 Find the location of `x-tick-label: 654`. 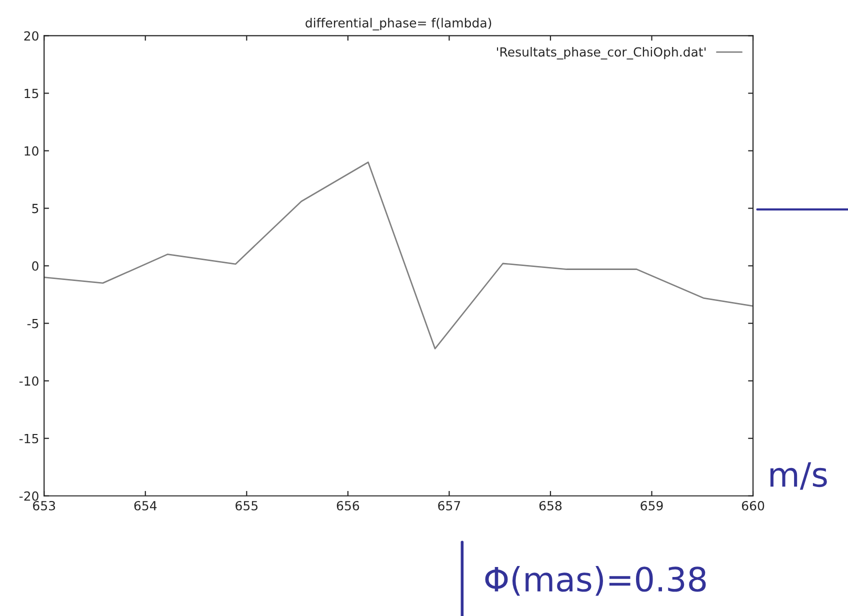

x-tick-label: 654 is located at coordinates (145, 505).